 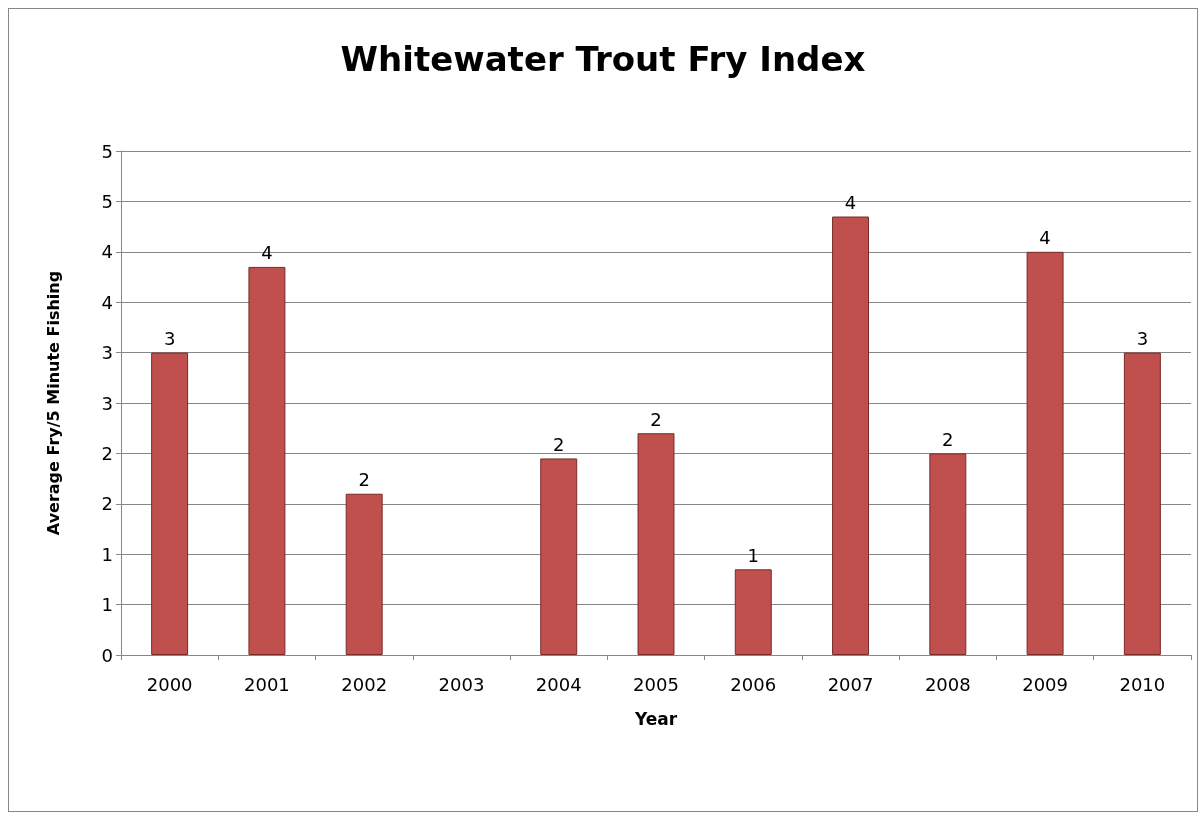 What do you see at coordinates (267, 684) in the screenshot?
I see `x-tick-label: 2001` at bounding box center [267, 684].